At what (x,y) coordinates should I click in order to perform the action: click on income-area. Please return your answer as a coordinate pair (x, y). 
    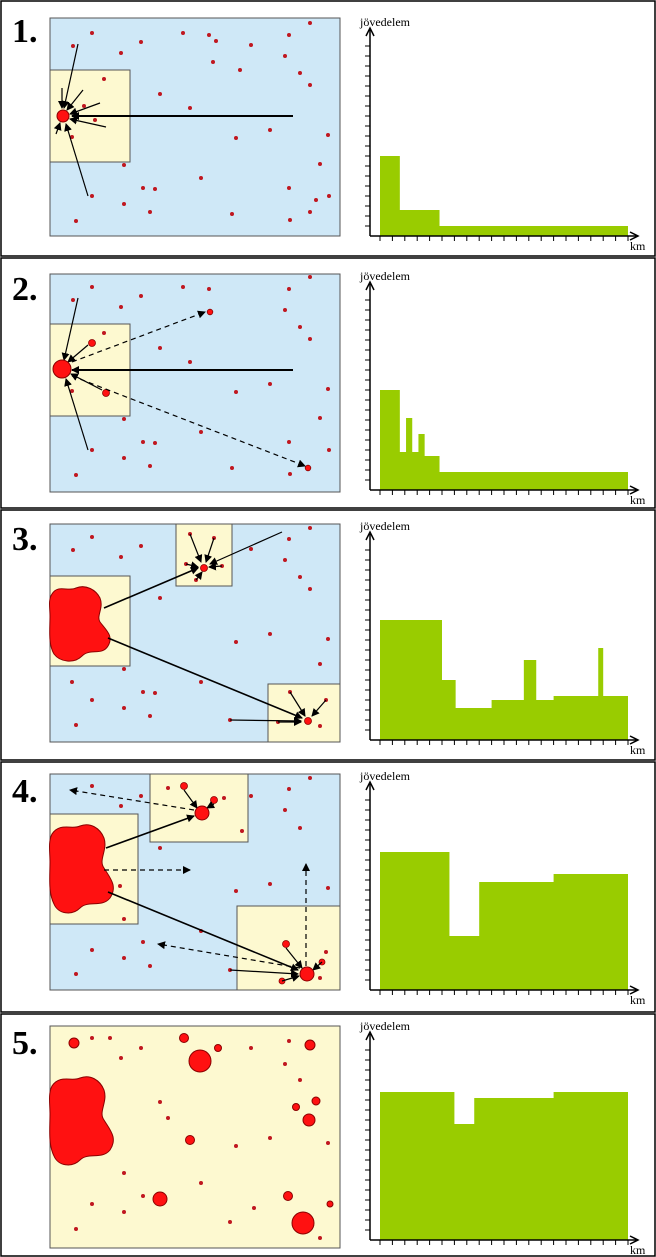
    Looking at the image, I should click on (504, 1166).